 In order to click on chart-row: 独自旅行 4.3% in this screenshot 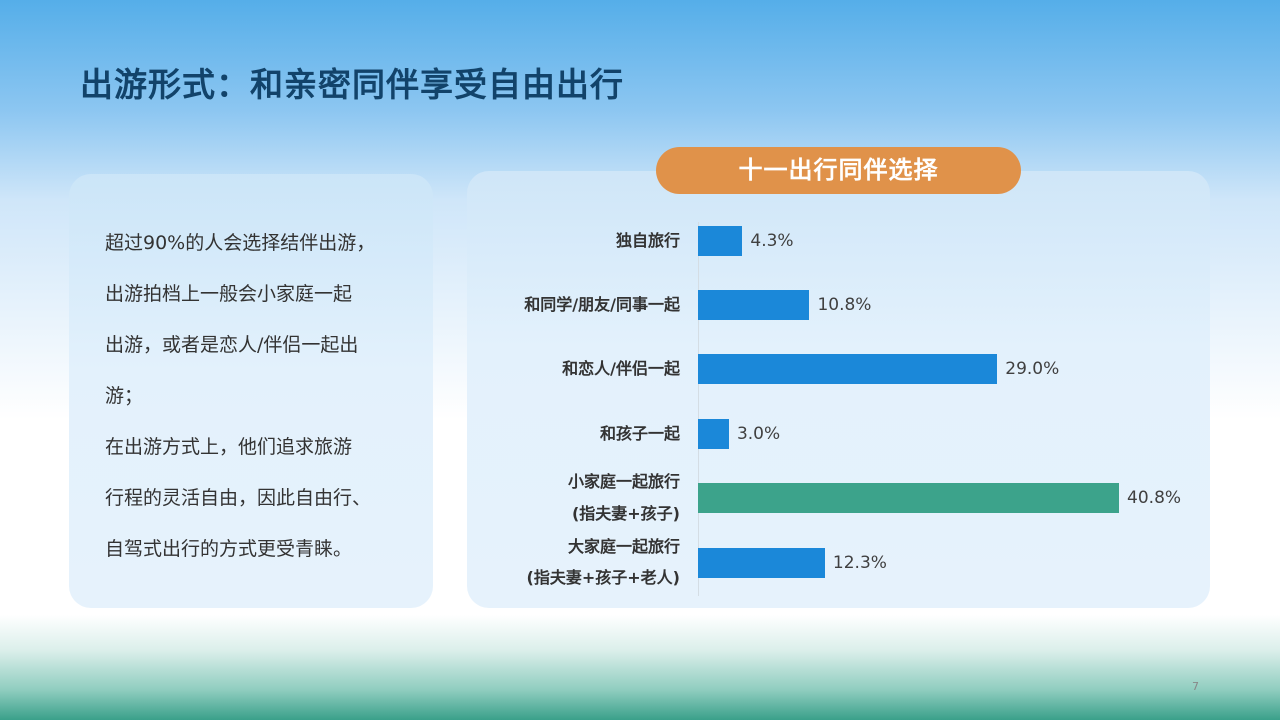, I will do `click(838, 256)`.